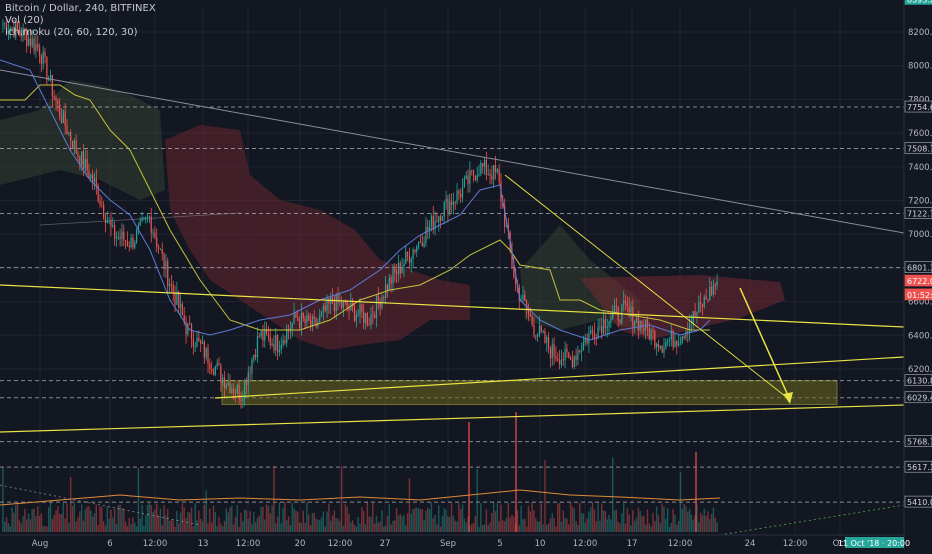  I want to click on wedge-upper-line, so click(452, 306).